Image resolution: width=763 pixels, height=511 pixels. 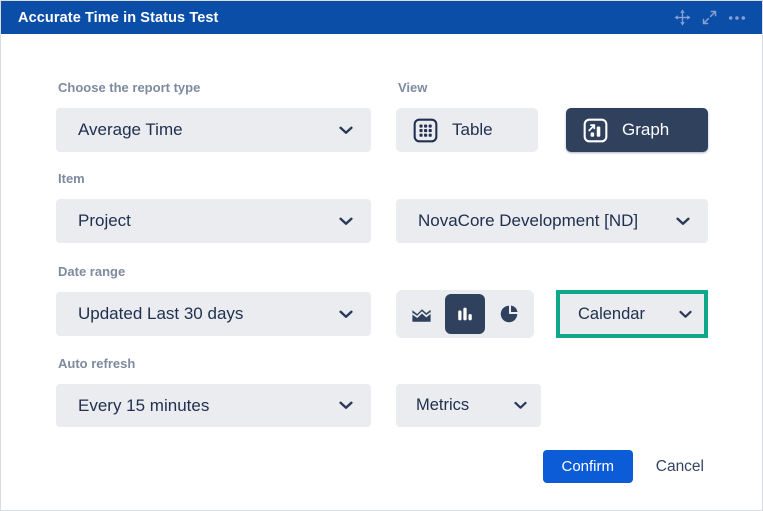 I want to click on view-graph-button: Graph, so click(x=637, y=130).